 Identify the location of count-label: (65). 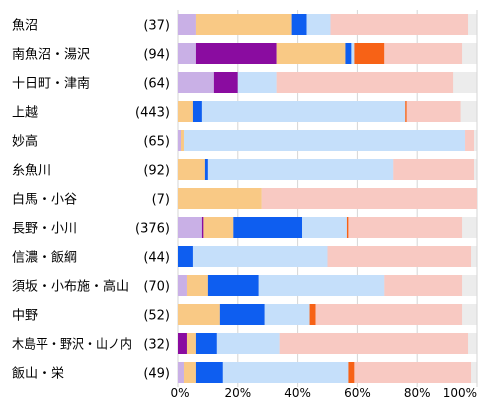
(156, 142).